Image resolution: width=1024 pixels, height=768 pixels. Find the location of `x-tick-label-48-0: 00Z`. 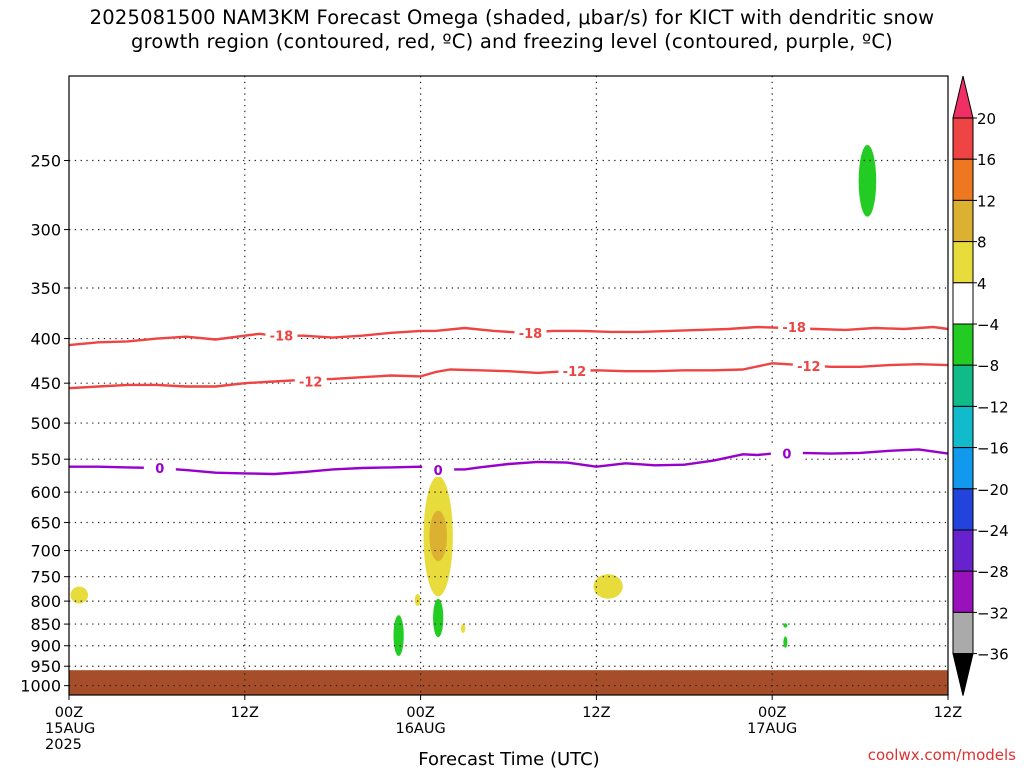

x-tick-label-48-0: 00Z is located at coordinates (772, 713).